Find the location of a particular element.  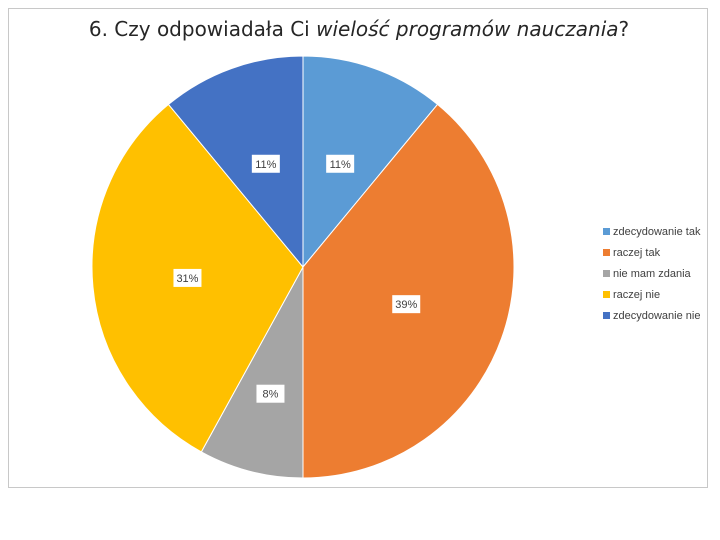

legend-item-zdecydowanie-tak: zdecydowanie tak is located at coordinates (651, 231).